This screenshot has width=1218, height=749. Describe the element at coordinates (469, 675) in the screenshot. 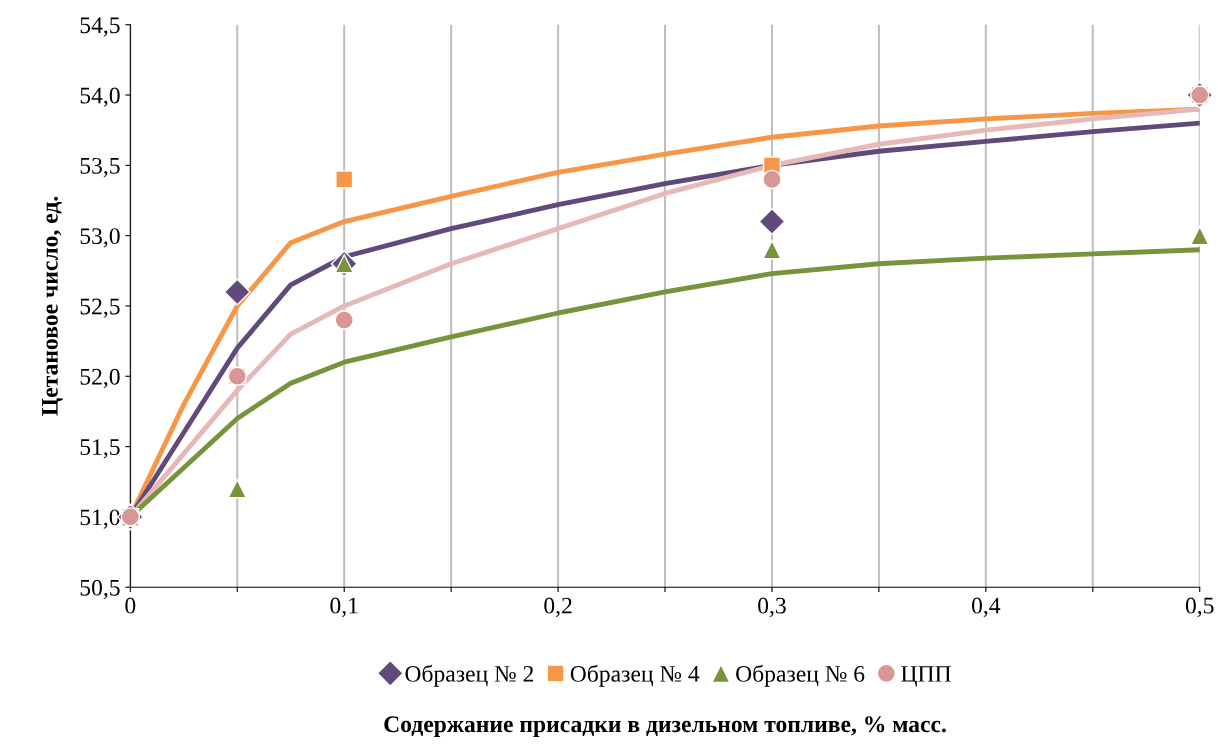

I see `legend-label: Образец № 2` at that location.